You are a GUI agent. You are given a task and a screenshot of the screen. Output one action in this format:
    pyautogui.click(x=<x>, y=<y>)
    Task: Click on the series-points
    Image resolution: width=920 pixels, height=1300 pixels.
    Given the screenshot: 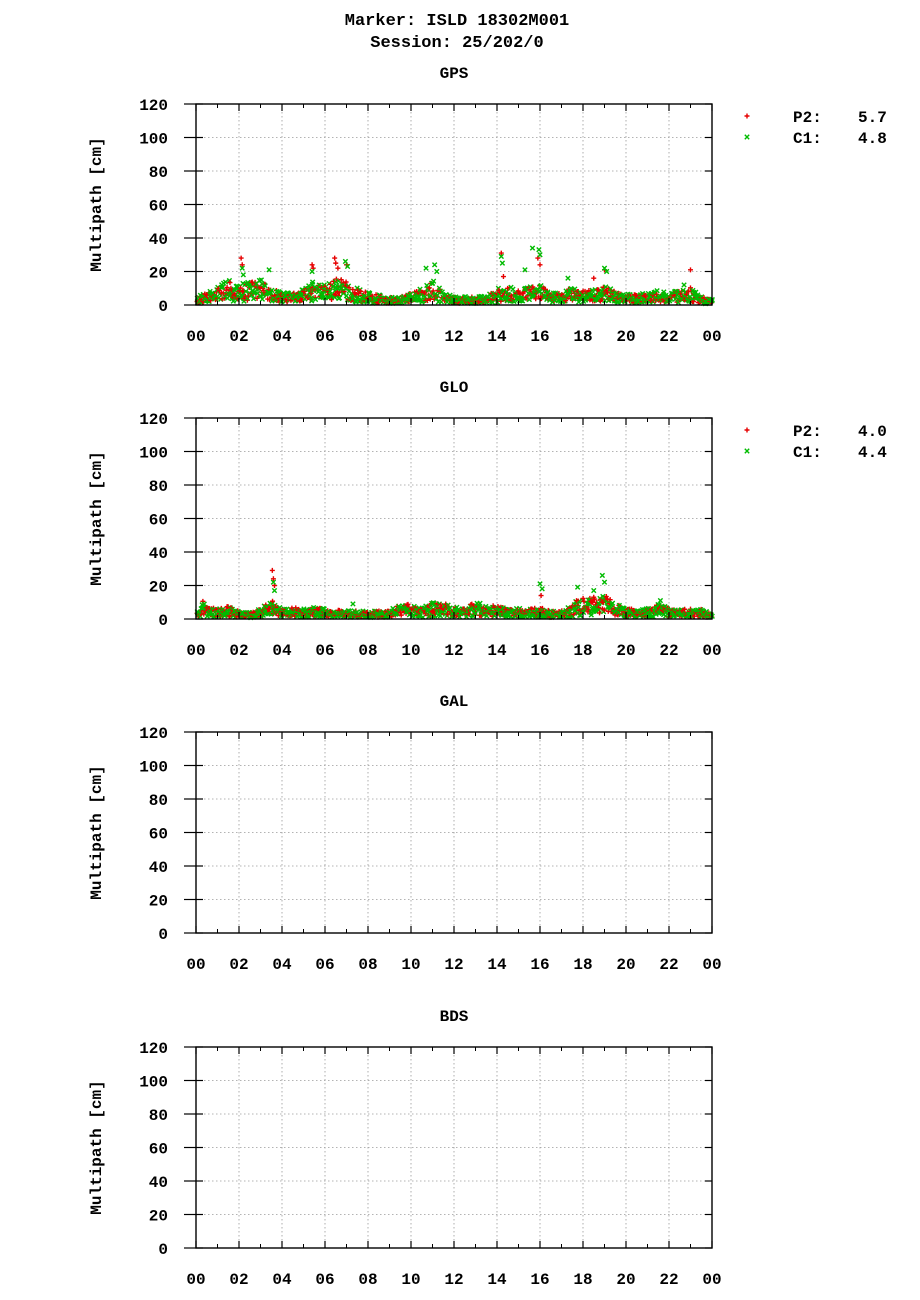 What is the action you would take?
    pyautogui.click(x=454, y=276)
    